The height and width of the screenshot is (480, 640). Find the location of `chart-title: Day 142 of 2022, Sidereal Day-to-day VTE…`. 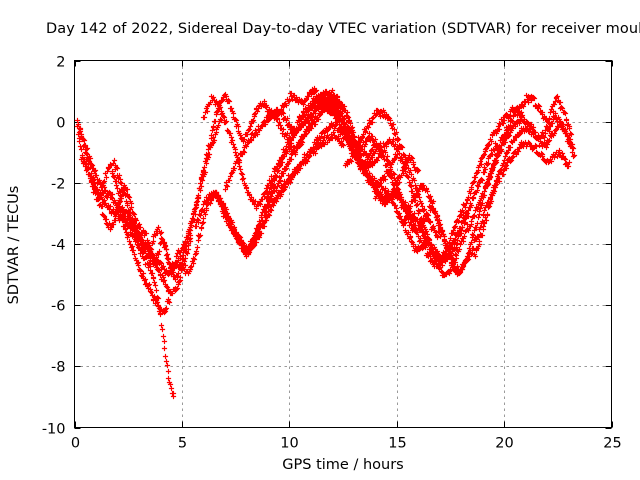

chart-title: Day 142 of 2022, Sidereal Day-to-day VTE… is located at coordinates (343, 29).